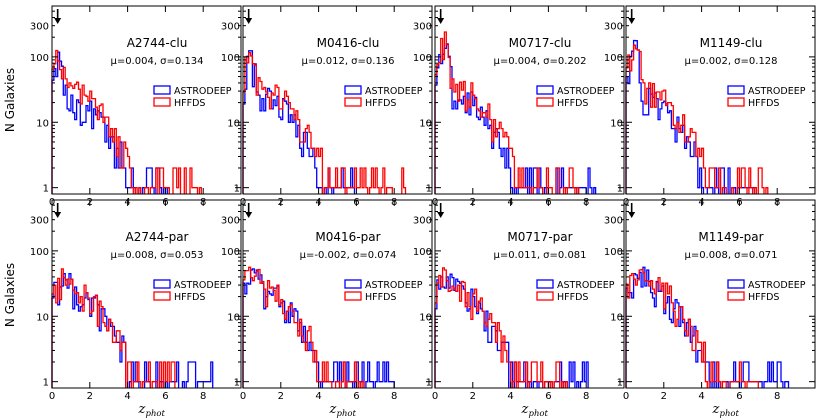 This screenshot has width=830, height=420. I want to click on panel-title: M1149-par, so click(730, 237).